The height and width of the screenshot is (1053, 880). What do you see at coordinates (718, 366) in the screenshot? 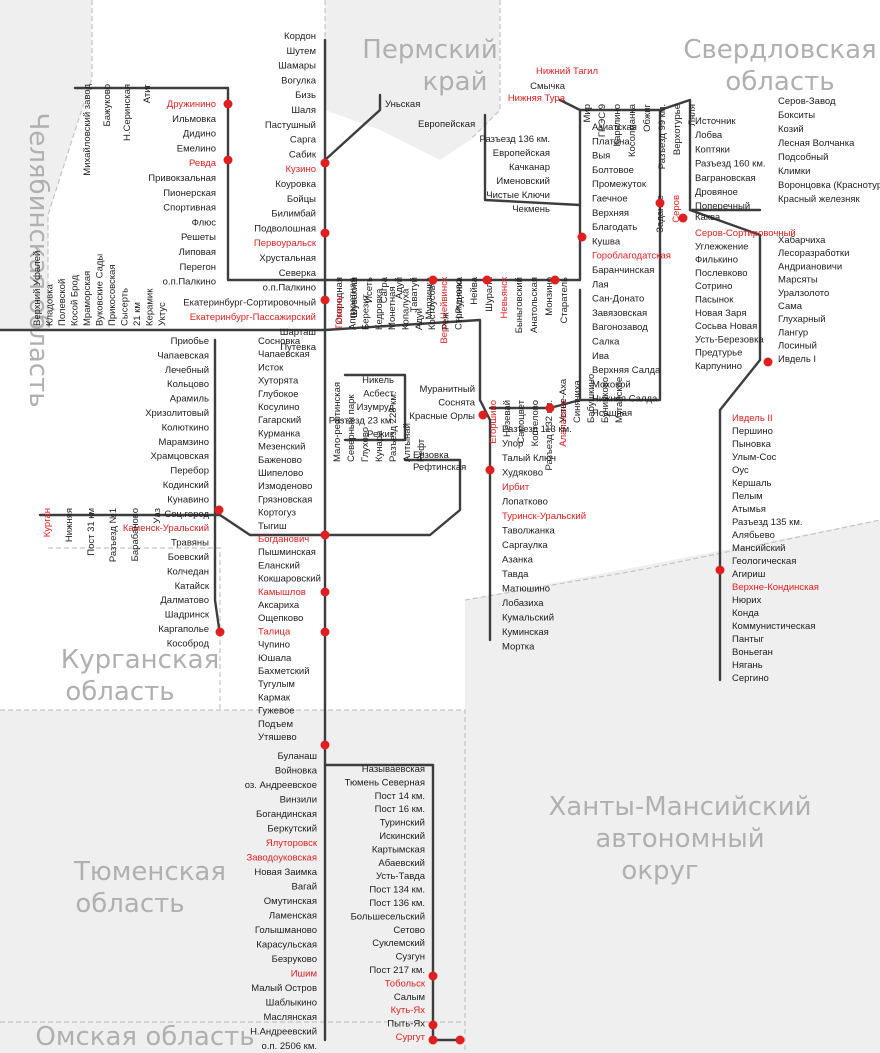
I see `station-label: Карпунино` at bounding box center [718, 366].